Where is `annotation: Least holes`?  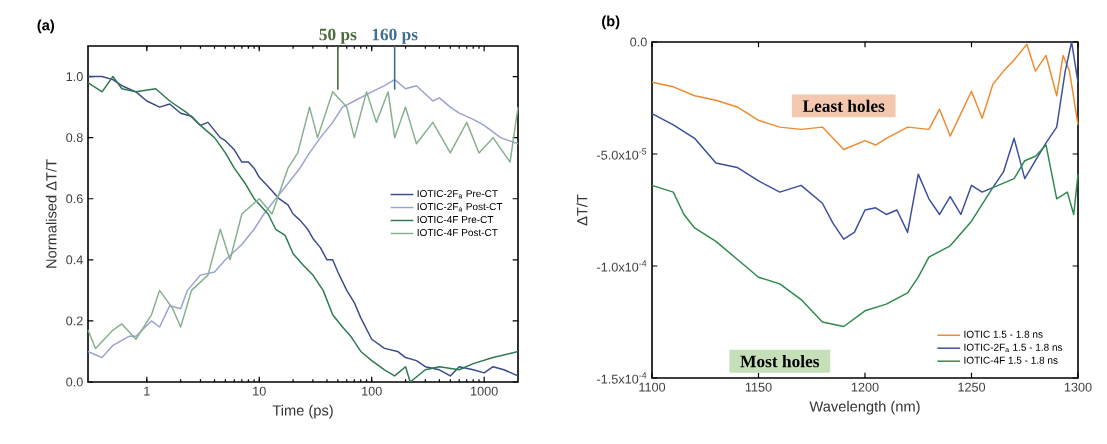
annotation: Least holes is located at coordinates (843, 105).